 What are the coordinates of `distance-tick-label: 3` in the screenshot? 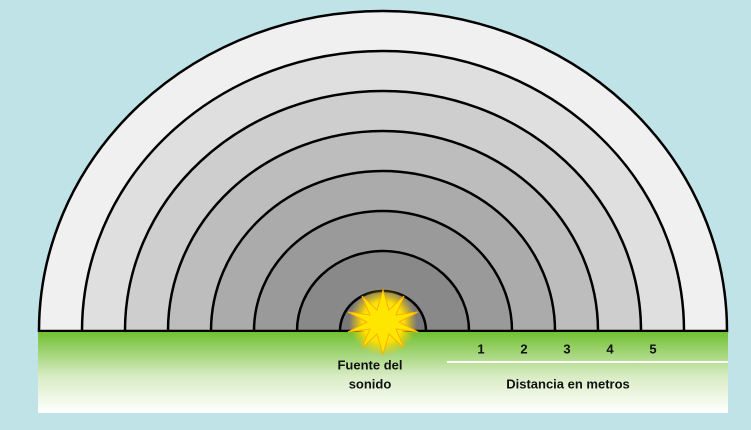 It's located at (566, 348).